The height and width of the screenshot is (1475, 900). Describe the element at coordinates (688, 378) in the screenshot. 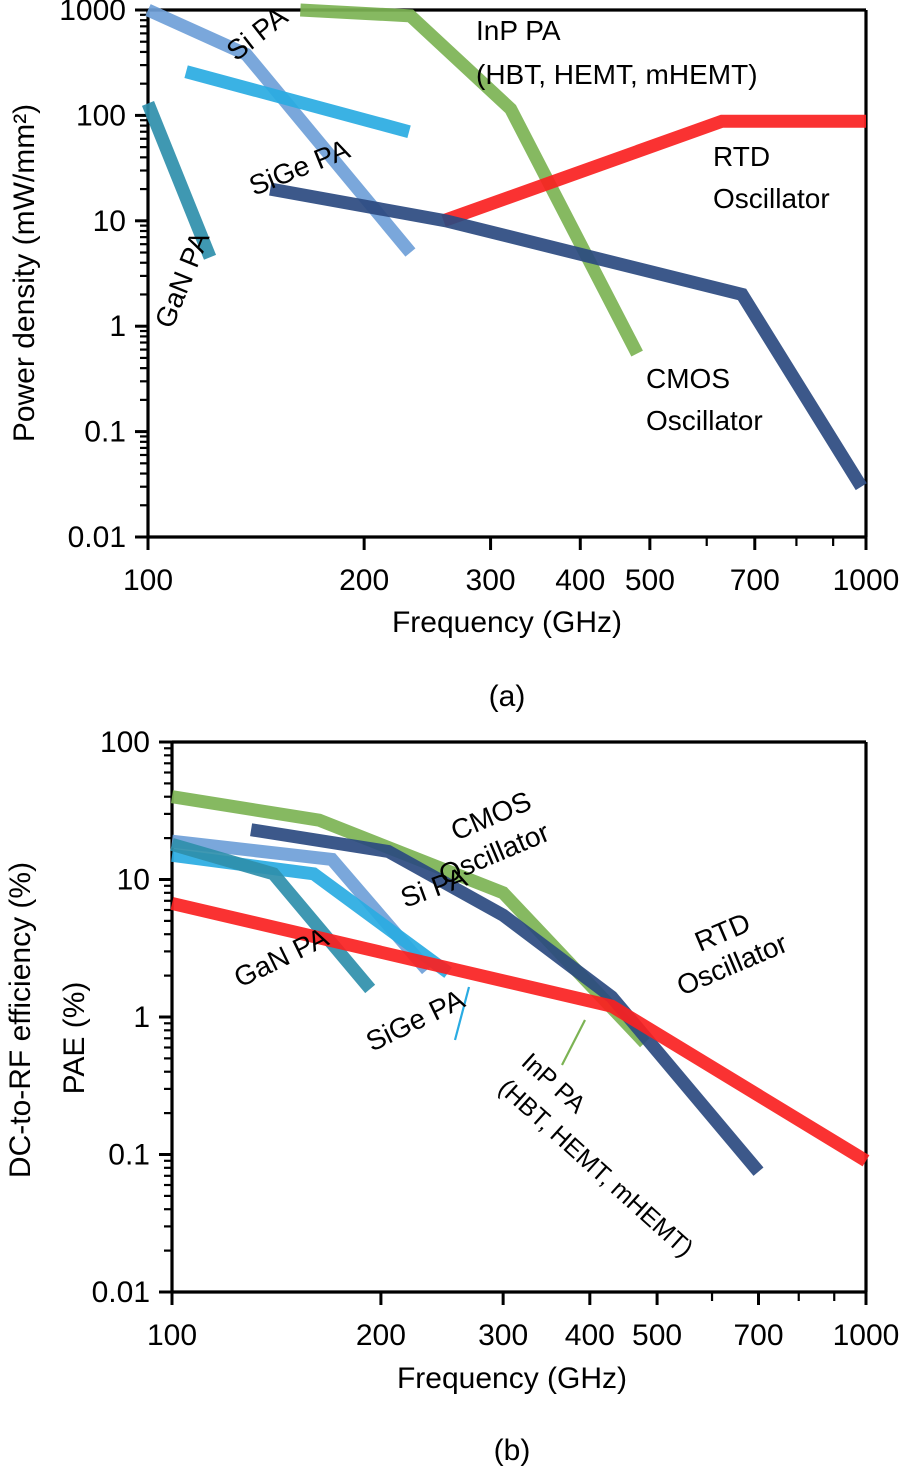

I see `series-label-cmos-a-line1: CMOS` at that location.